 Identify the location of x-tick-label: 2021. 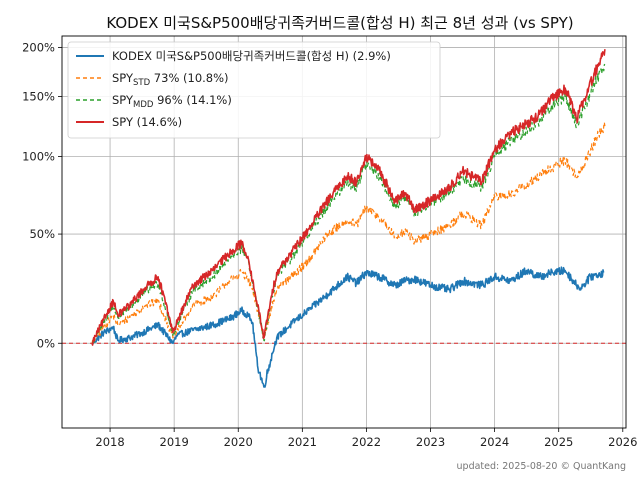
(302, 442).